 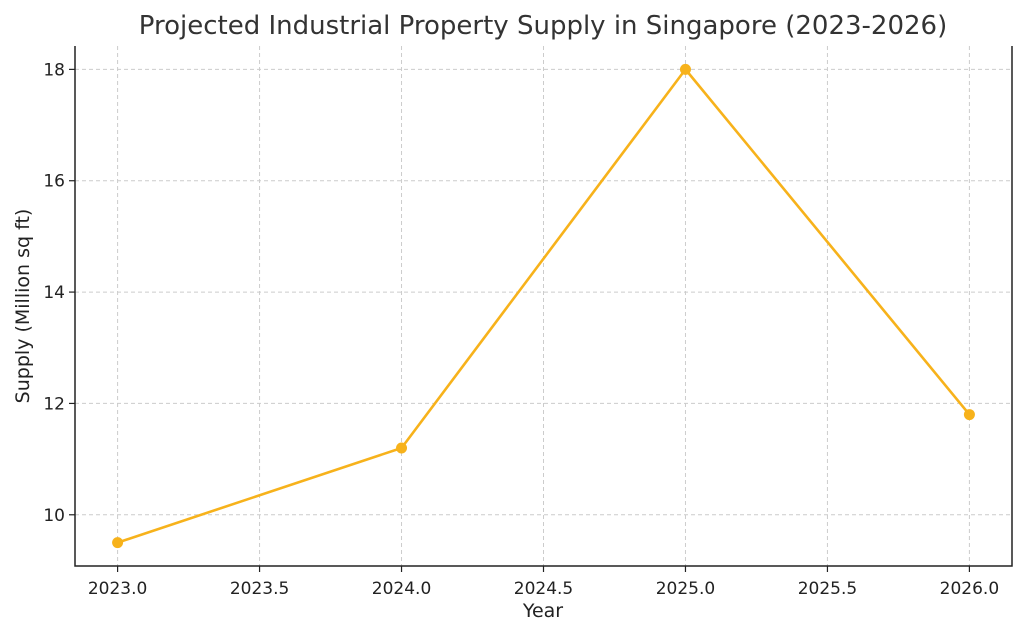 What do you see at coordinates (54, 404) in the screenshot?
I see `y-tick-label: 12` at bounding box center [54, 404].